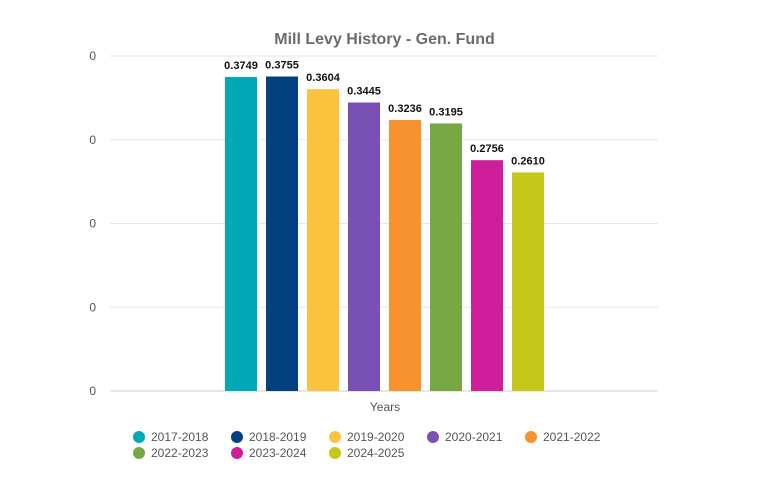  I want to click on bar-2019-2020, so click(323, 240).